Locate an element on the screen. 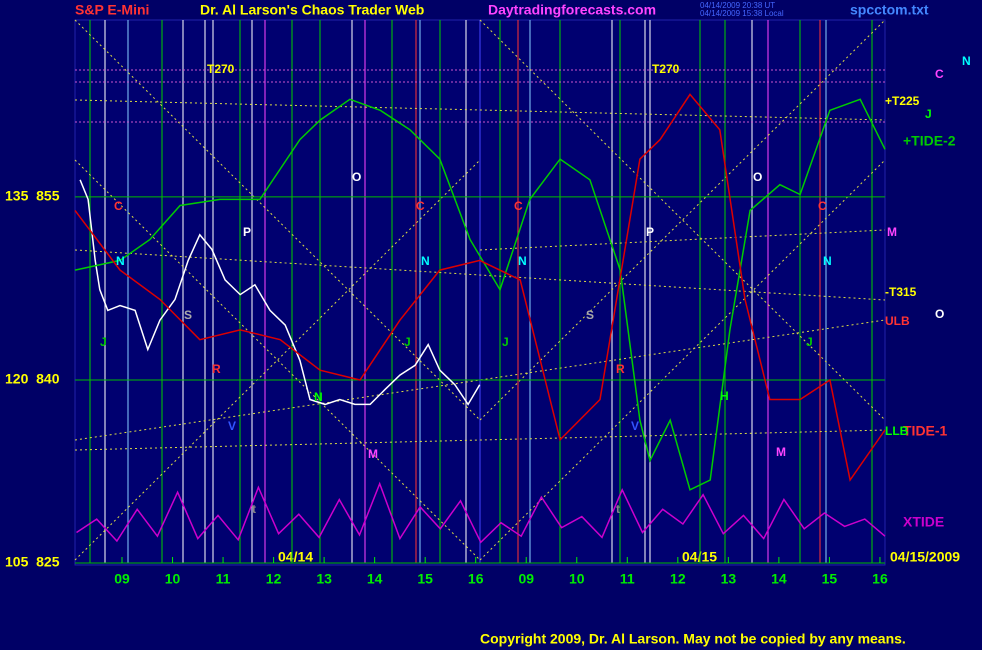  annotation: LLB is located at coordinates (897, 431).